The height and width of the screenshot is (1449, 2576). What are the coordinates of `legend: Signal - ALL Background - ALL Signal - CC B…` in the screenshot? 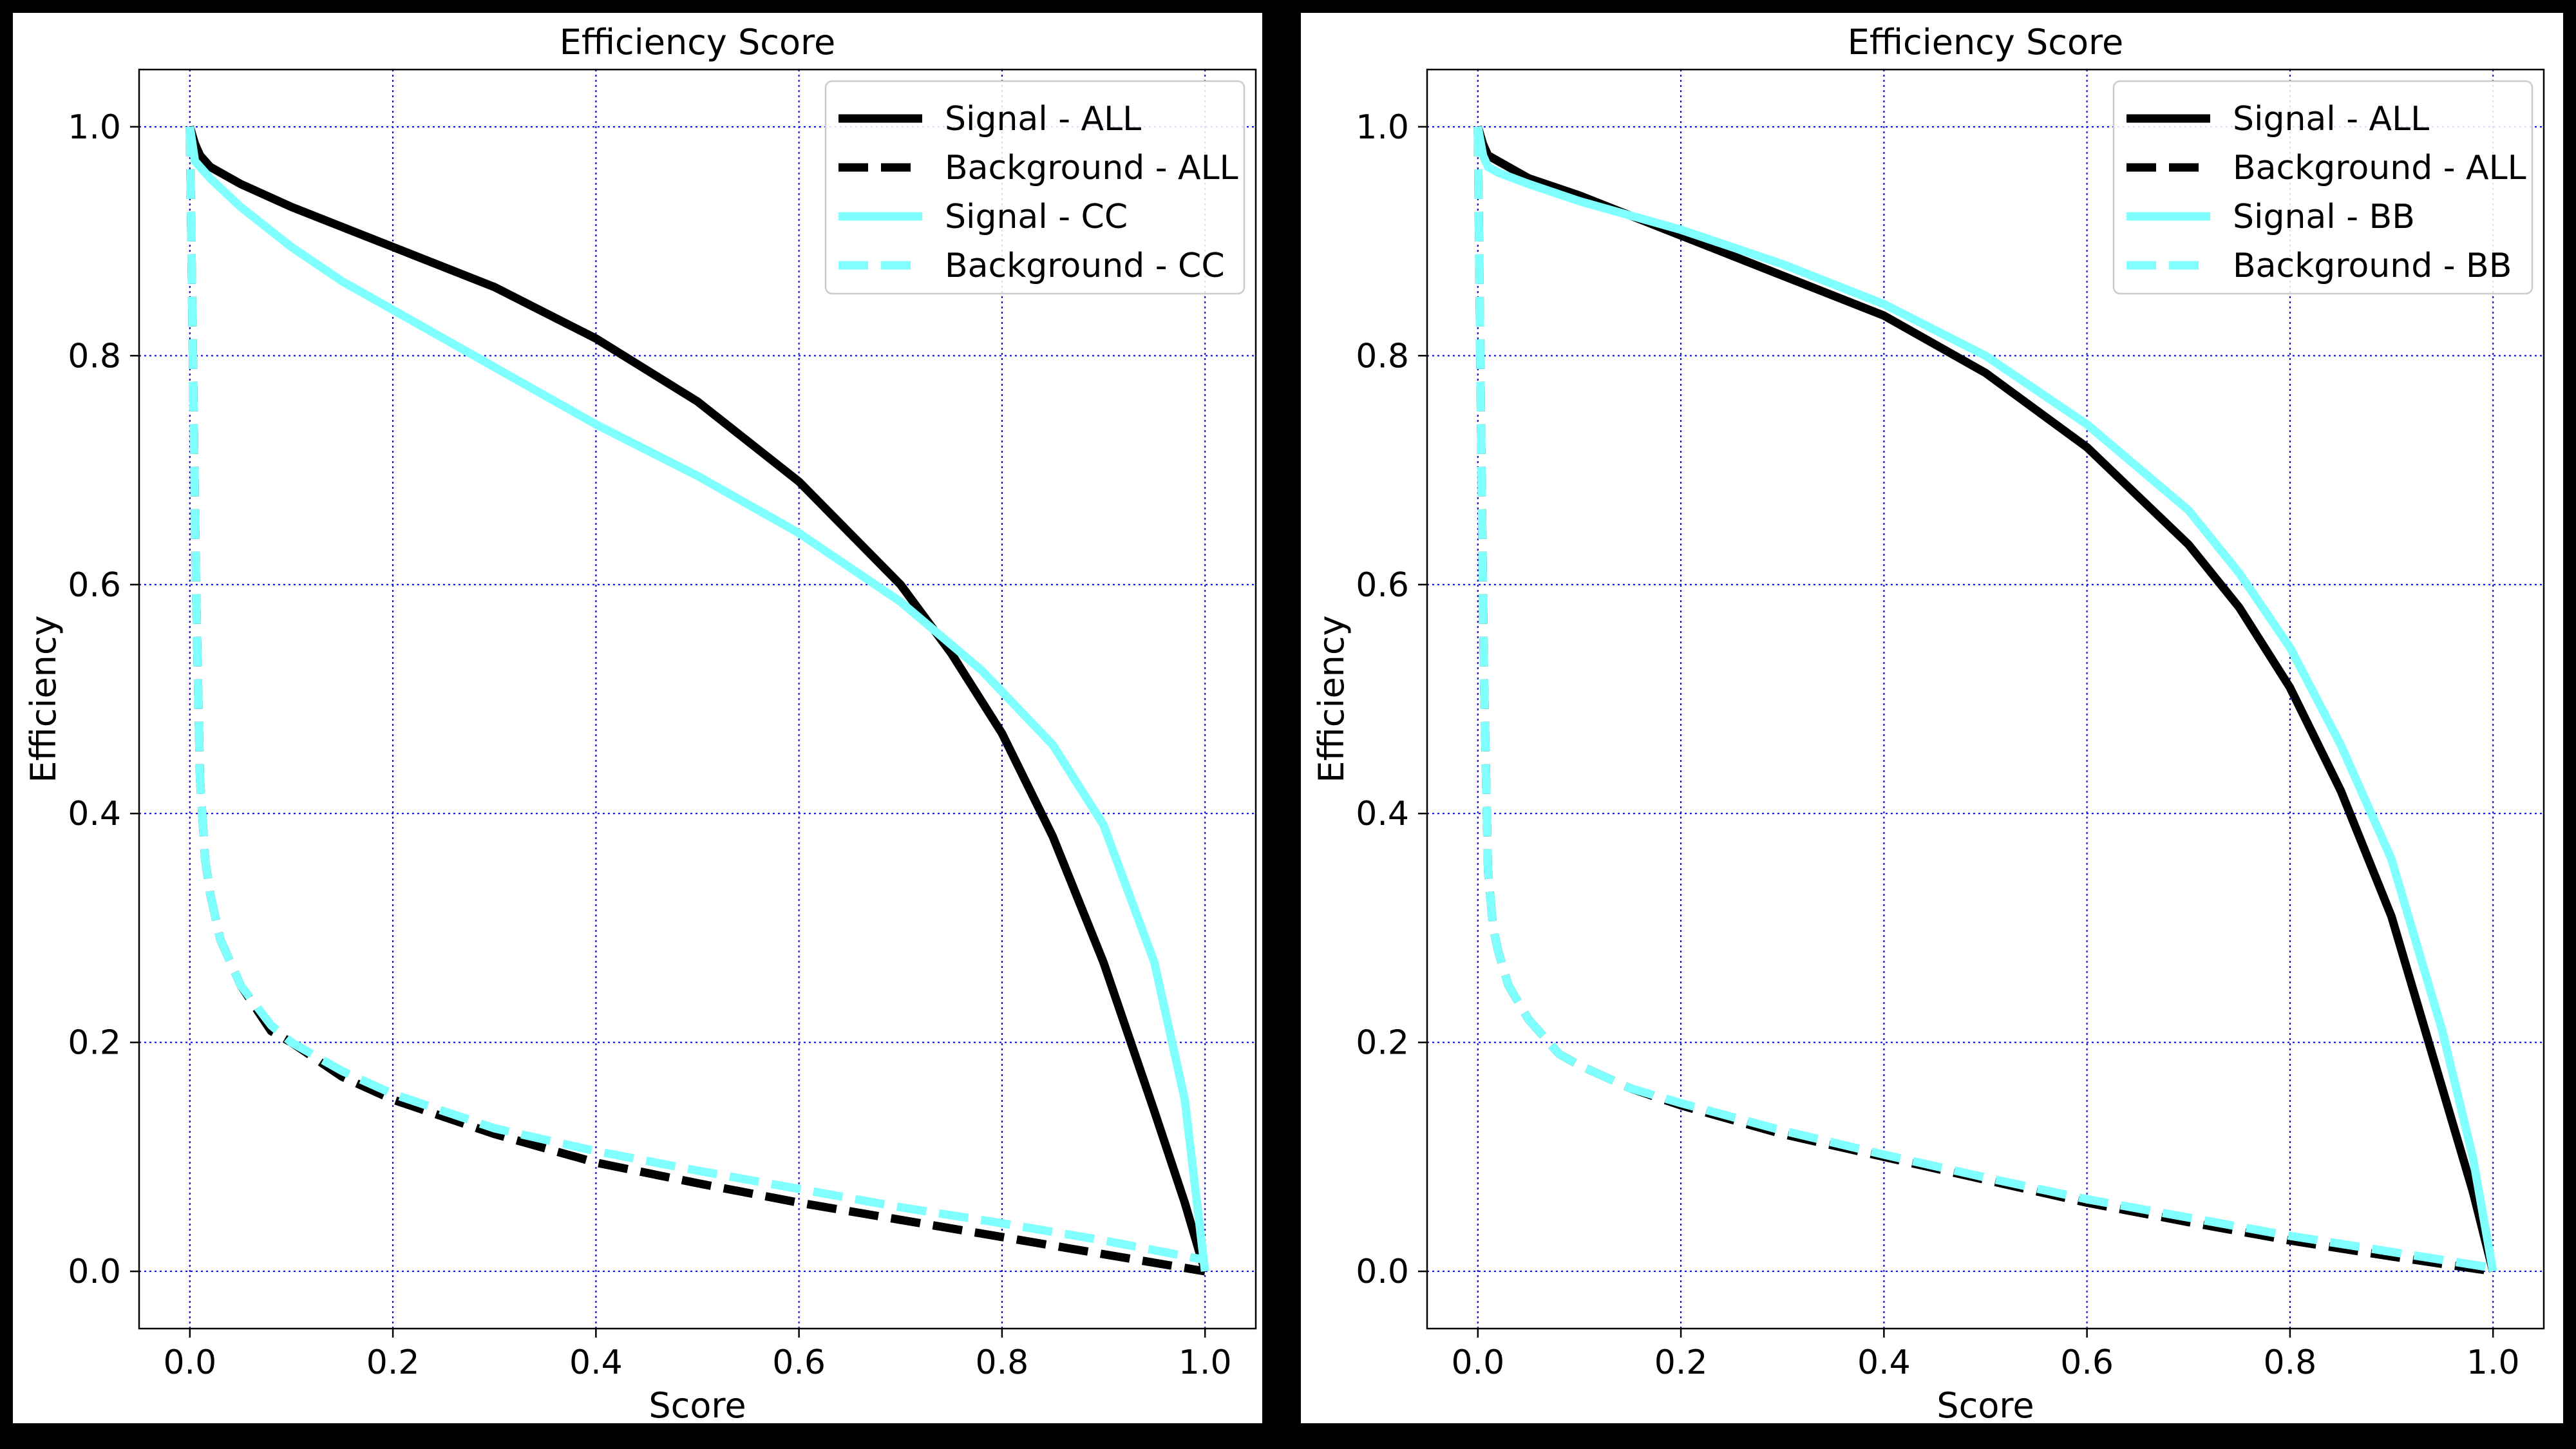 It's located at (1034, 187).